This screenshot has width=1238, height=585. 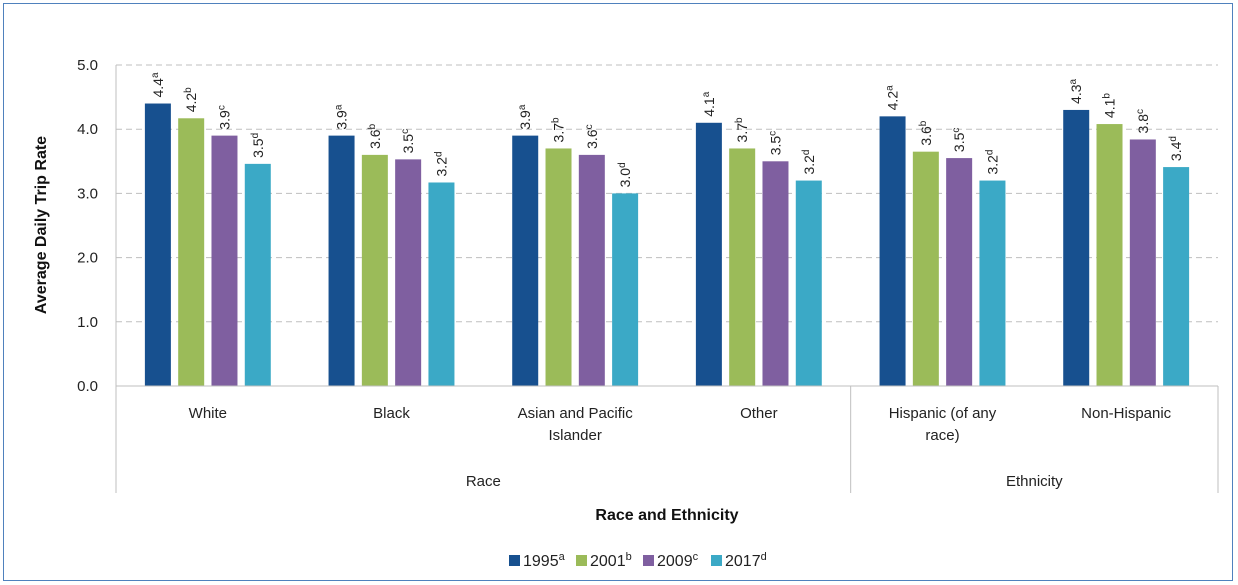 I want to click on data-label: 4.2a, so click(x=893, y=97).